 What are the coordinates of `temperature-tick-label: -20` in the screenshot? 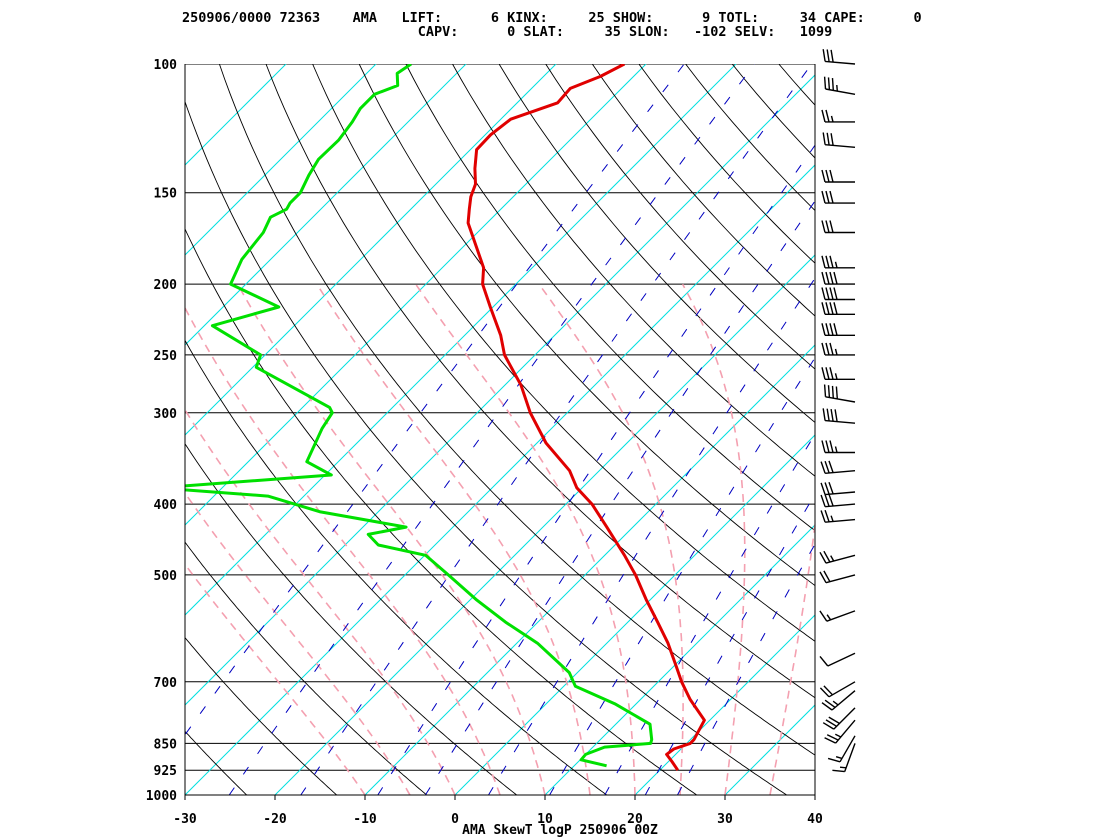 It's located at (275, 819).